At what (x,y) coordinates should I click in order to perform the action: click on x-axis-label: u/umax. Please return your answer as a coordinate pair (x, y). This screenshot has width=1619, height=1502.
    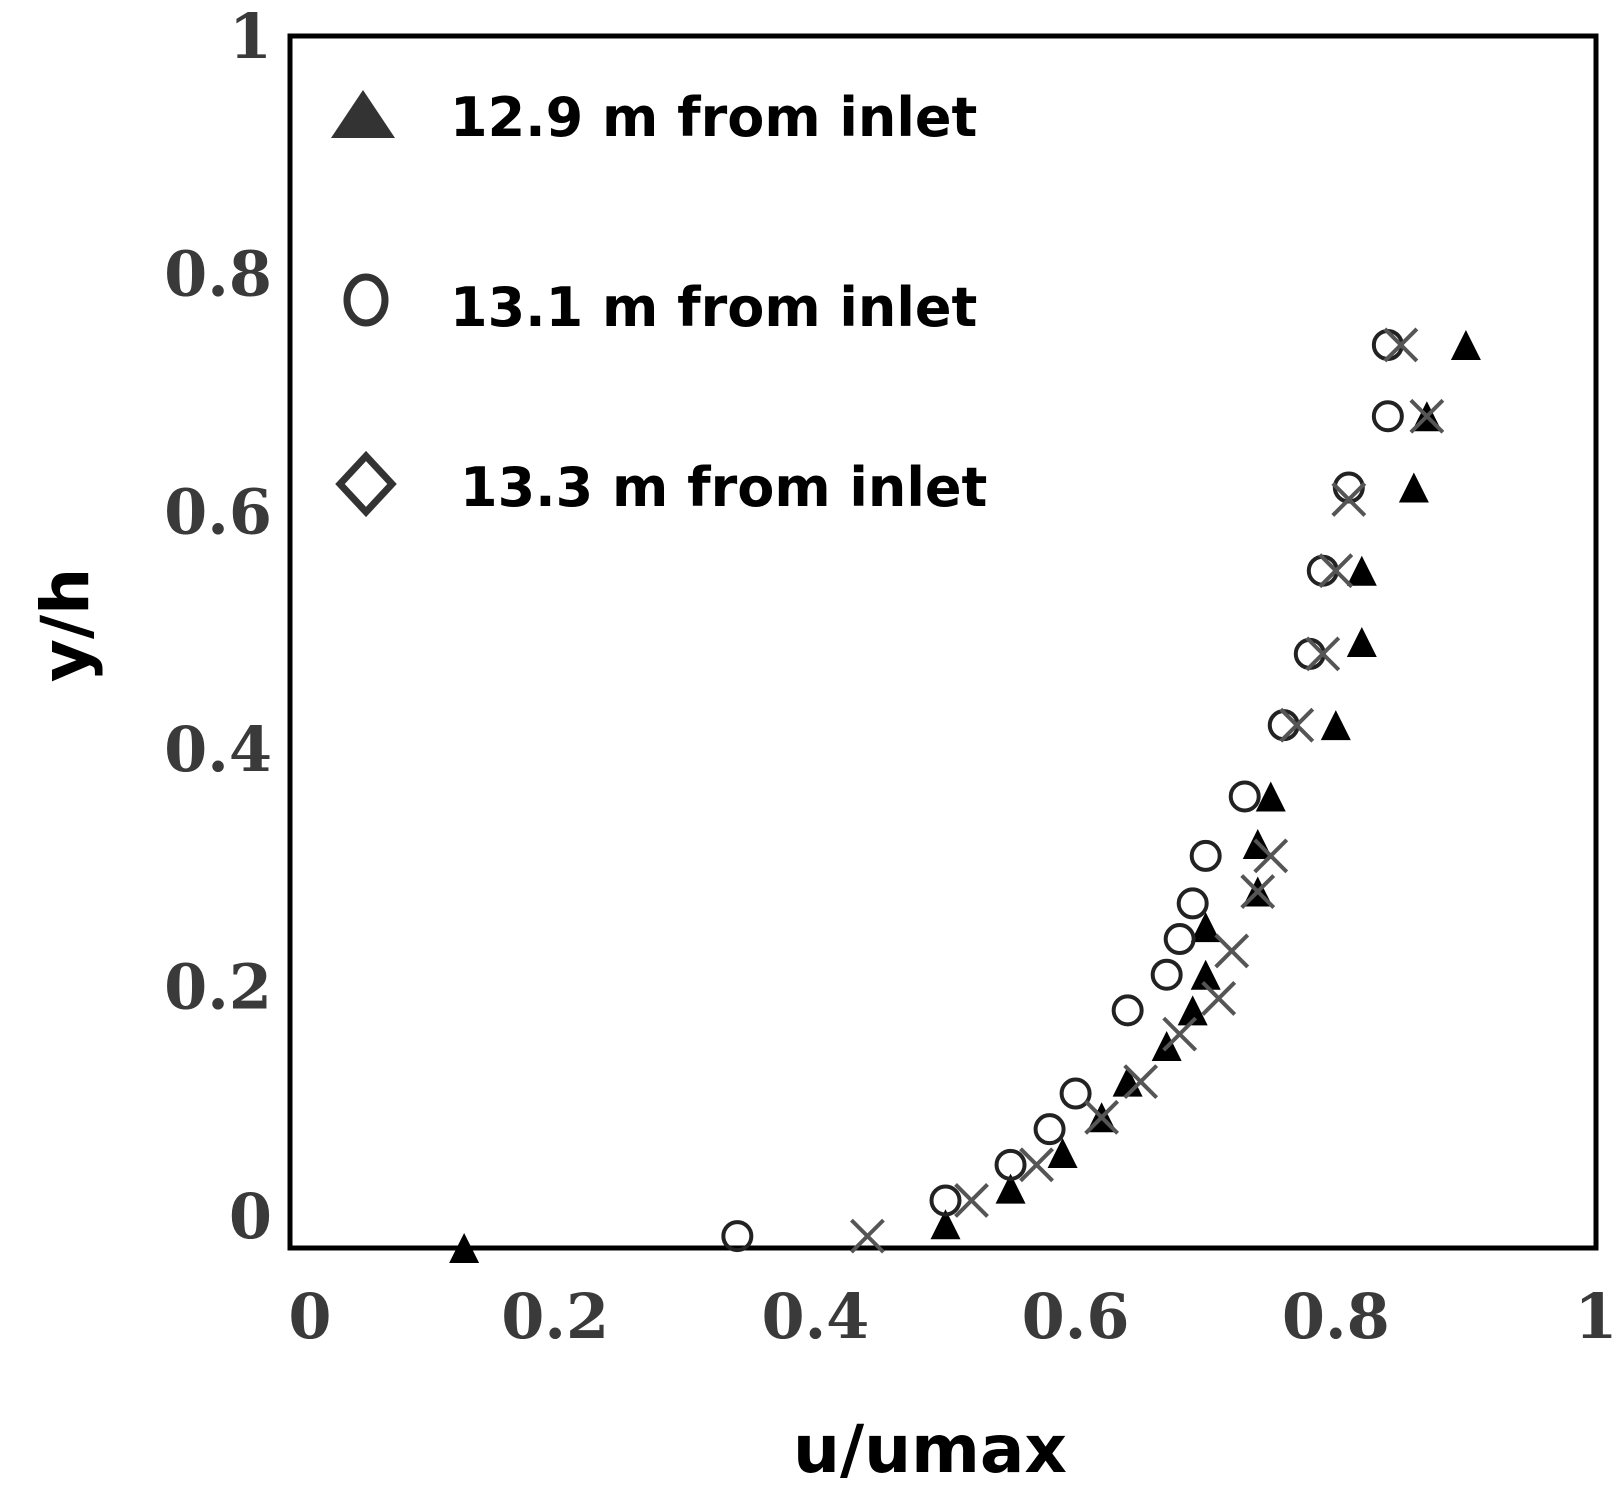
    Looking at the image, I should click on (930, 1449).